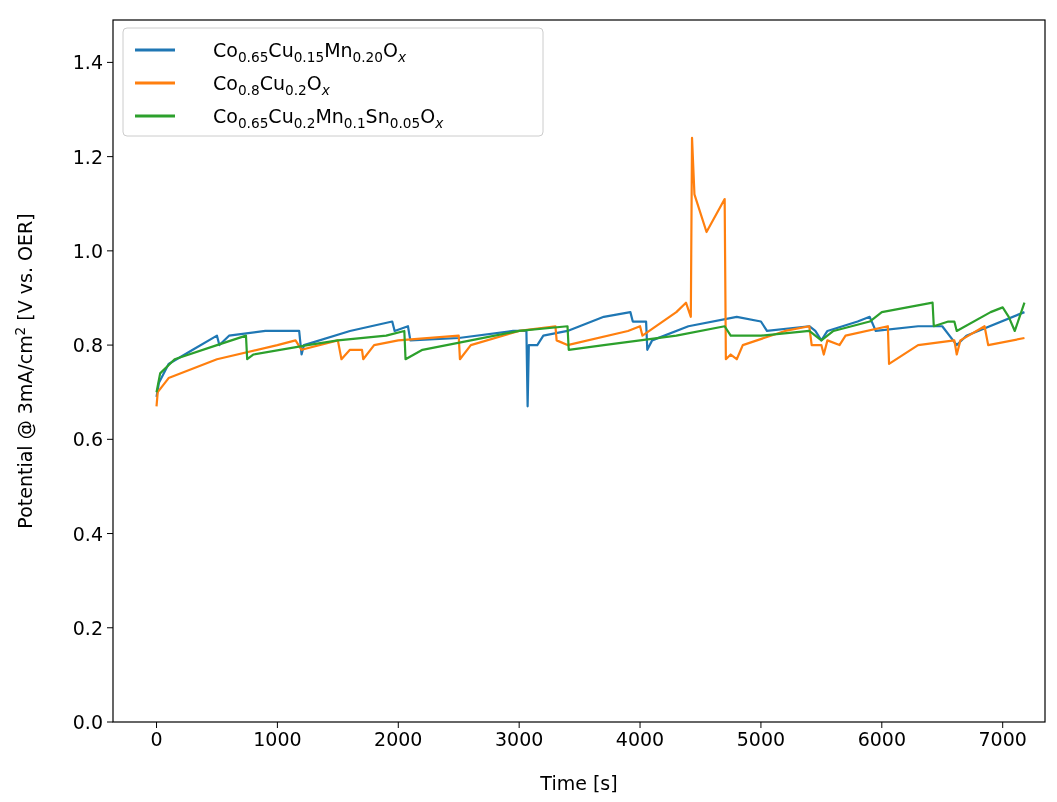  Describe the element at coordinates (87, 439) in the screenshot. I see `y-tick-label: 0.6` at that location.